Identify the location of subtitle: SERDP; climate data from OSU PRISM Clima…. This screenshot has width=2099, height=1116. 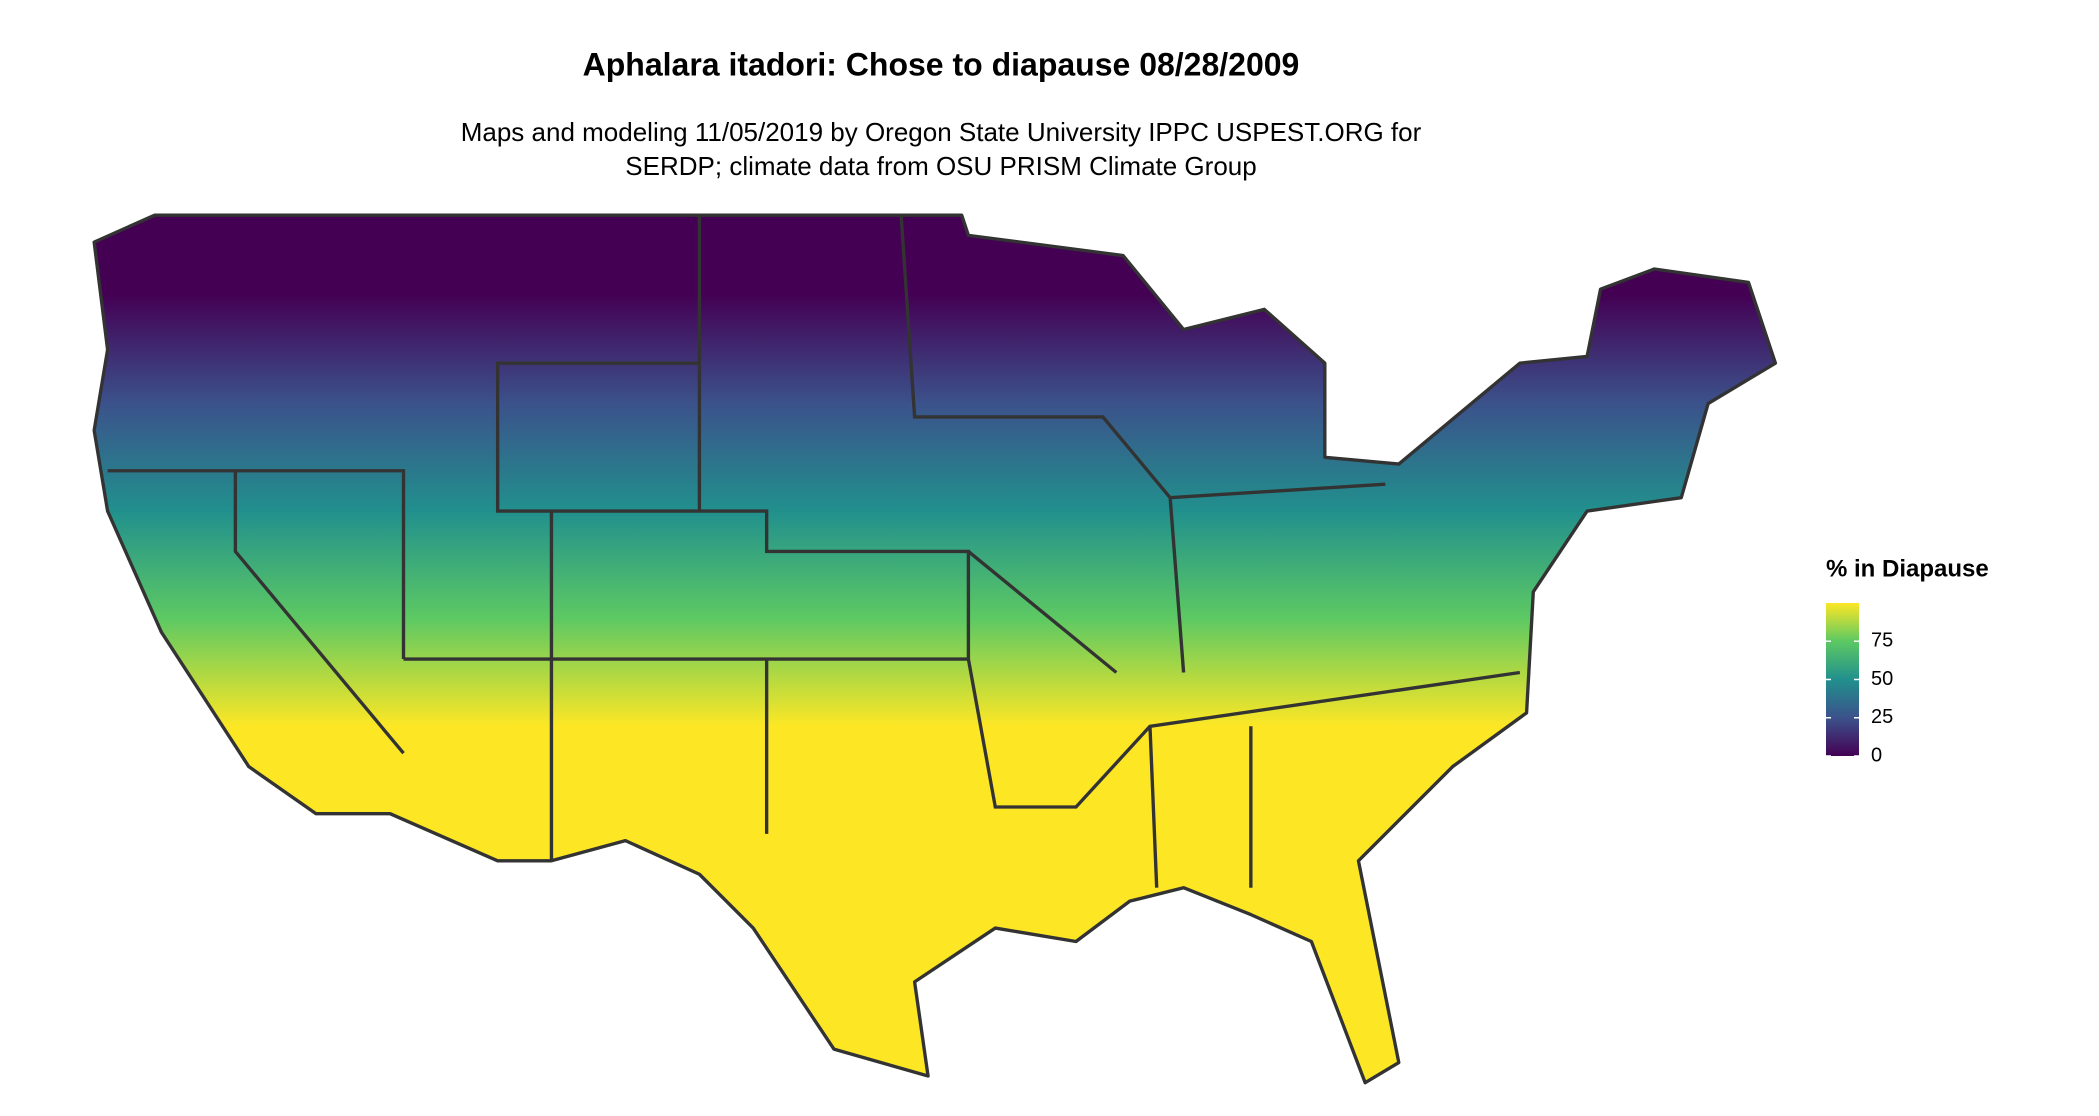
(940, 166).